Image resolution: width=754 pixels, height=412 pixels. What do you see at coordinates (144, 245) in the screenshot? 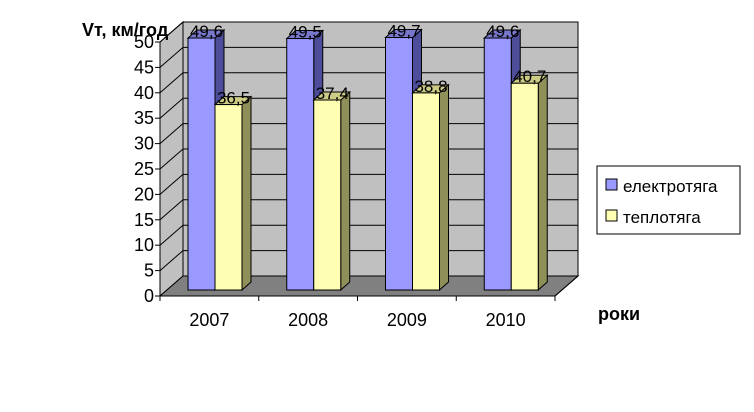
I see `y-tick-label-2: 10` at bounding box center [144, 245].